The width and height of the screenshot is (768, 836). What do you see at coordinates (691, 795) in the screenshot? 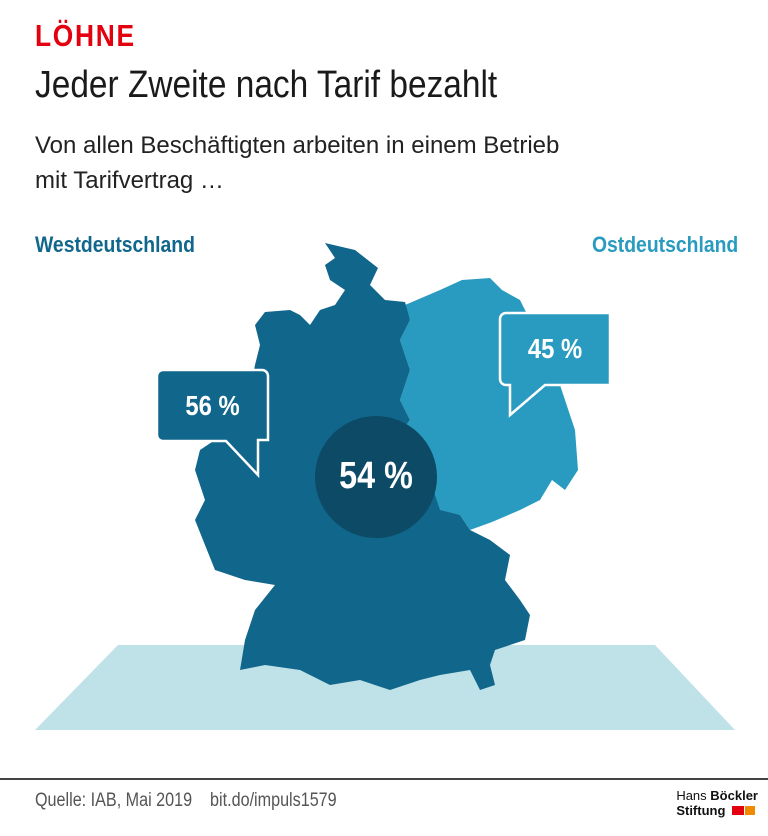
I see `logo-text-hans: Hans` at bounding box center [691, 795].